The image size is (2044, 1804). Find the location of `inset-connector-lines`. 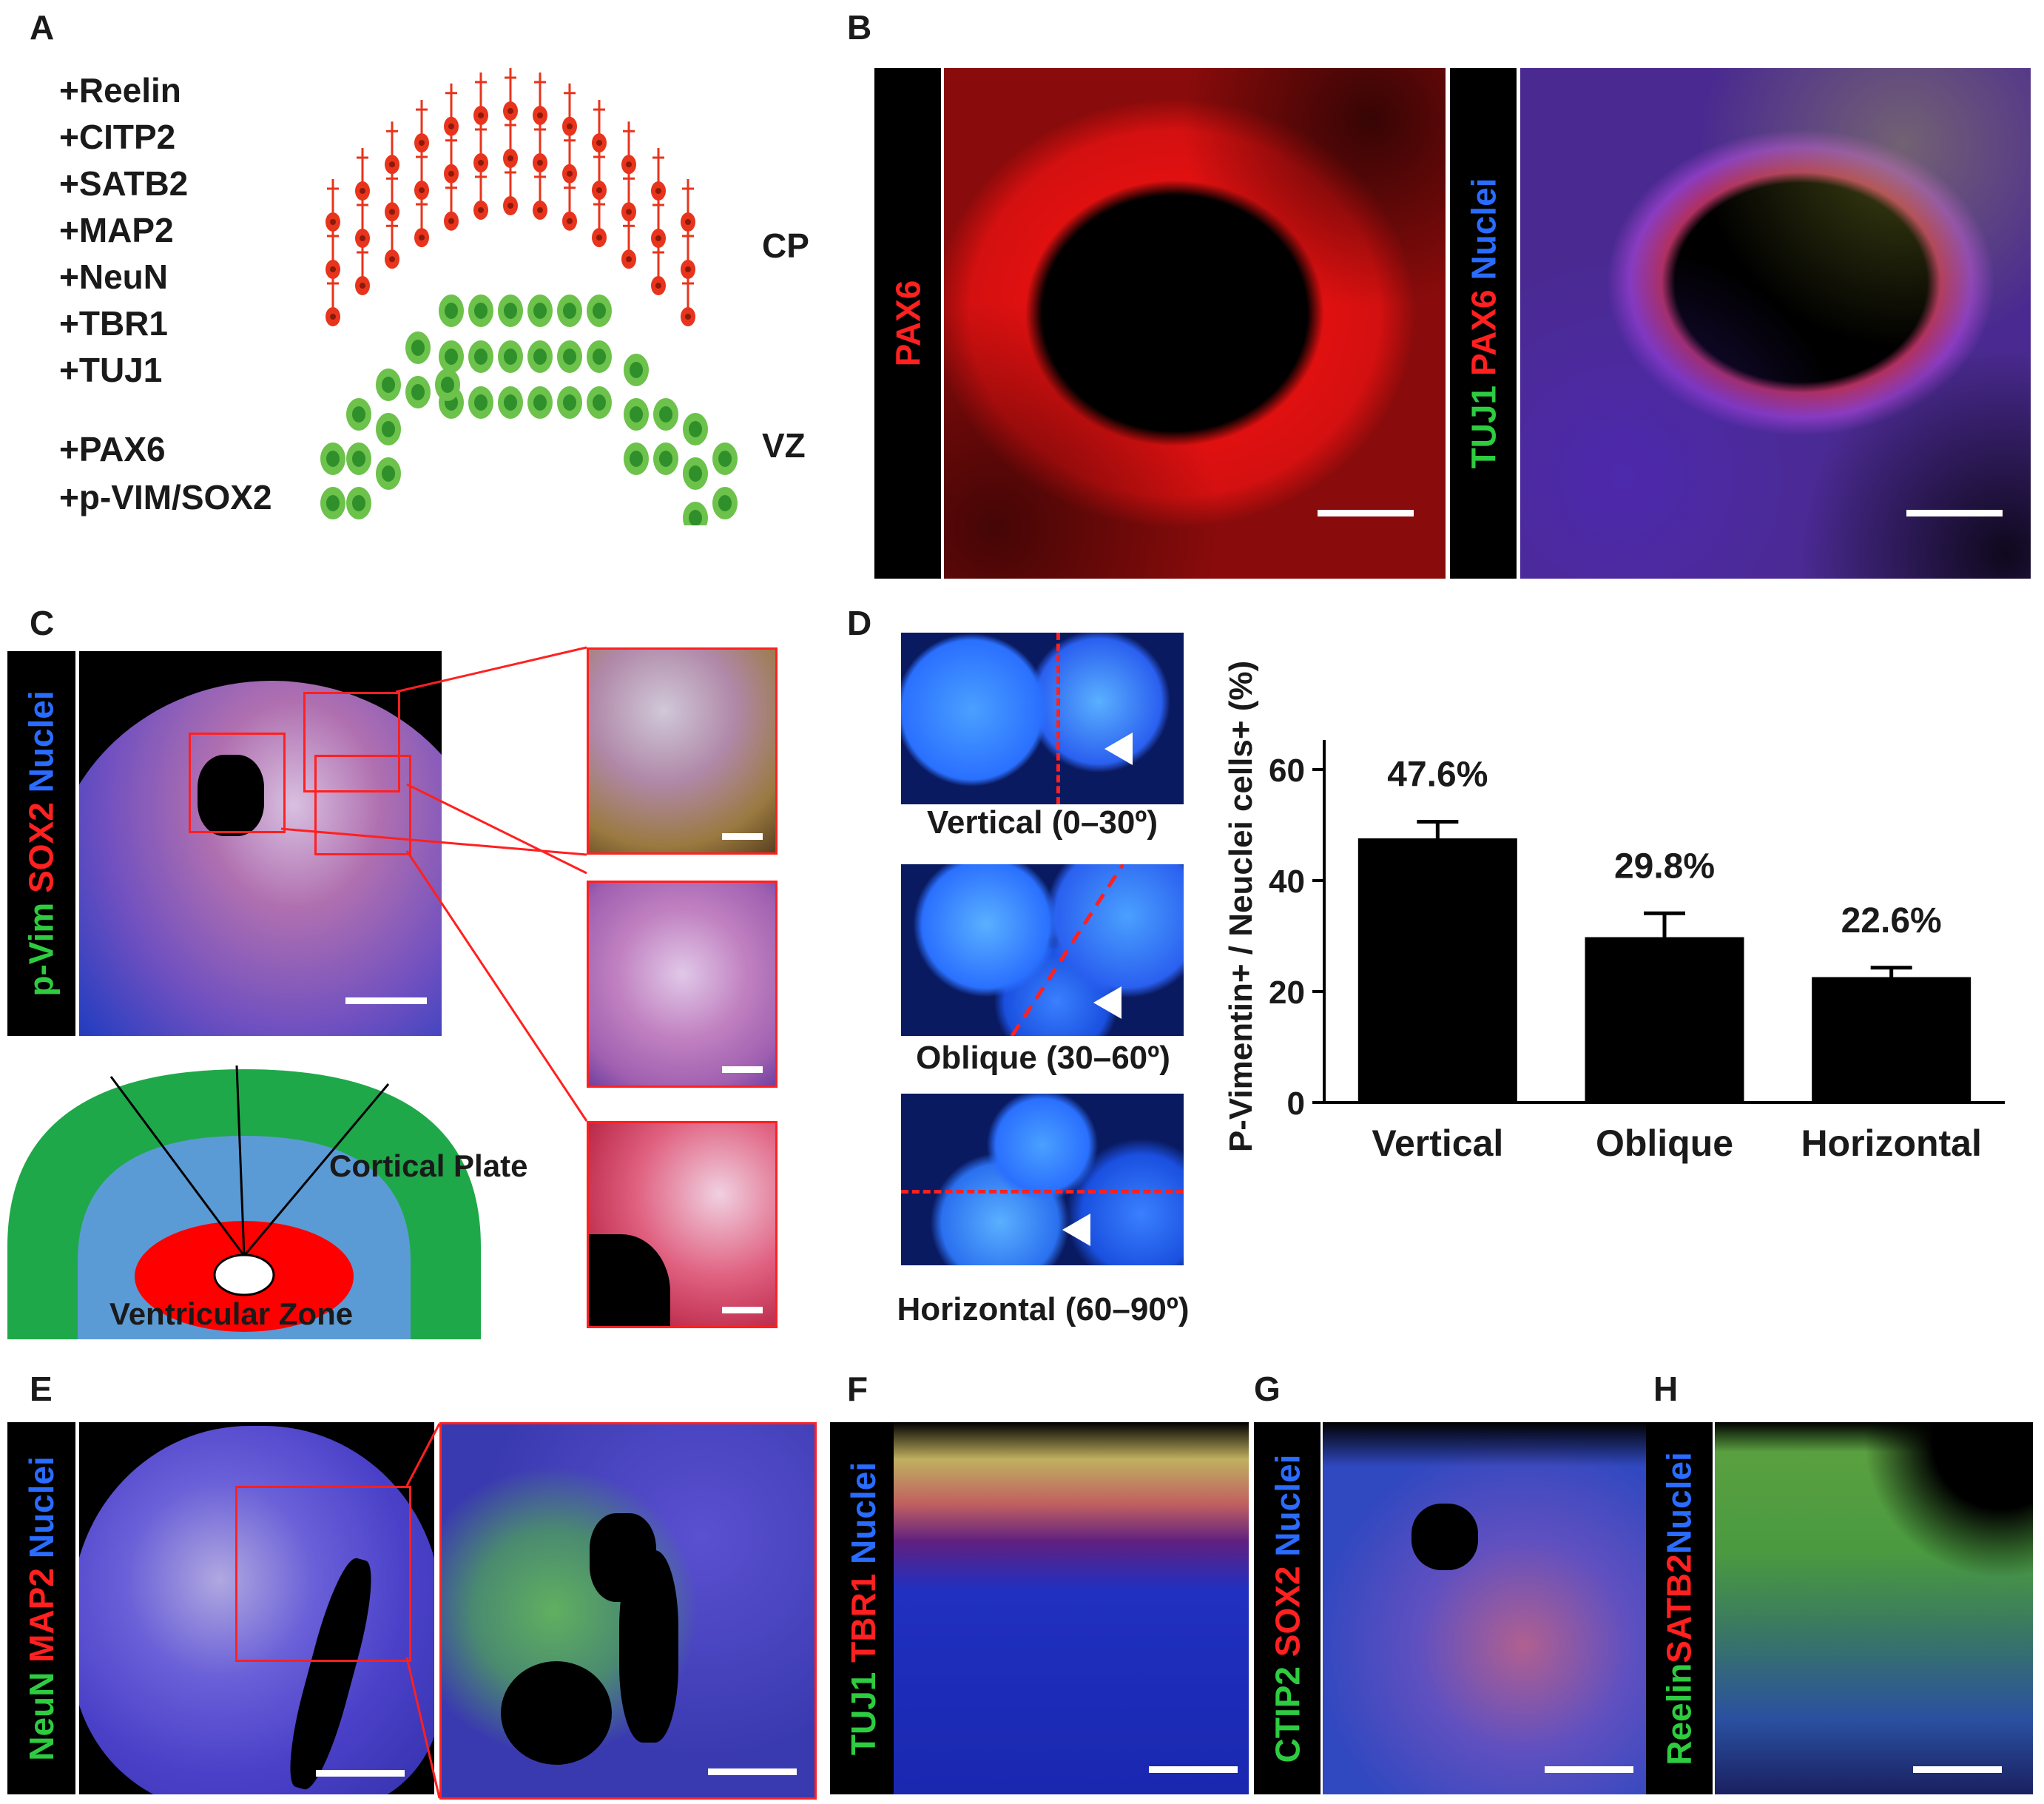

inset-connector-lines is located at coordinates (434, 884).